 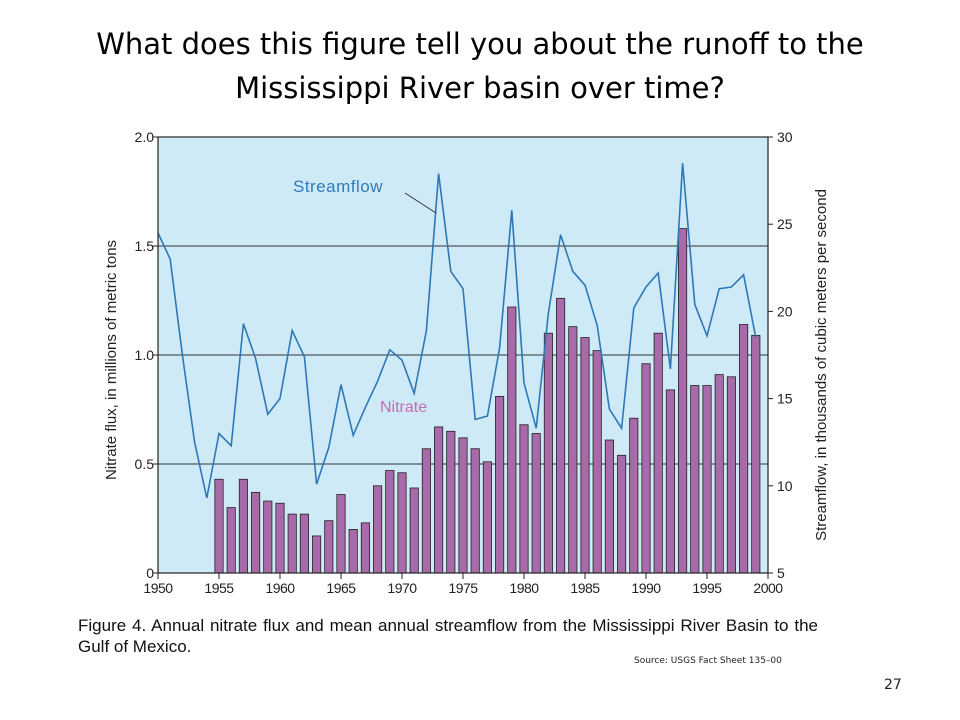 I want to click on y2-tick-label: 15, so click(x=785, y=399).